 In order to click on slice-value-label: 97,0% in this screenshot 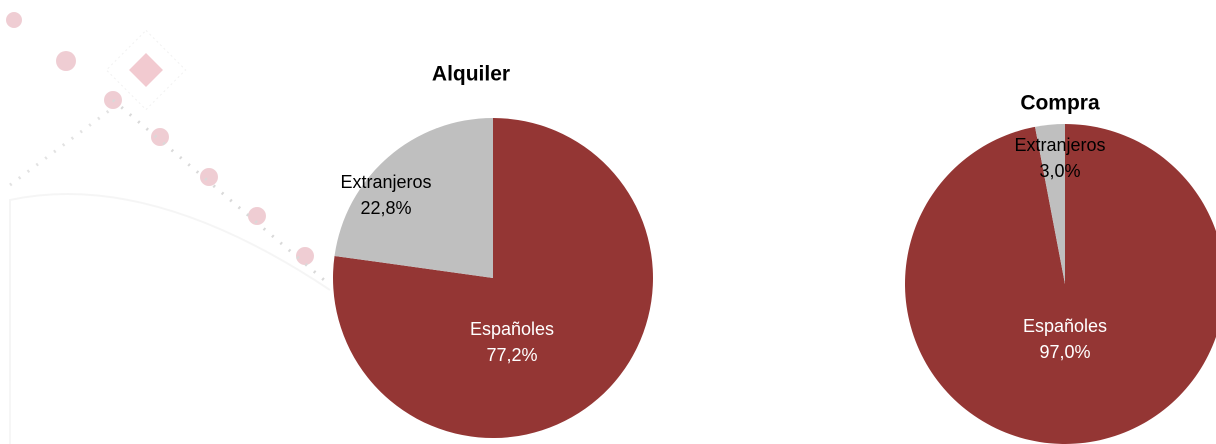, I will do `click(1064, 352)`.